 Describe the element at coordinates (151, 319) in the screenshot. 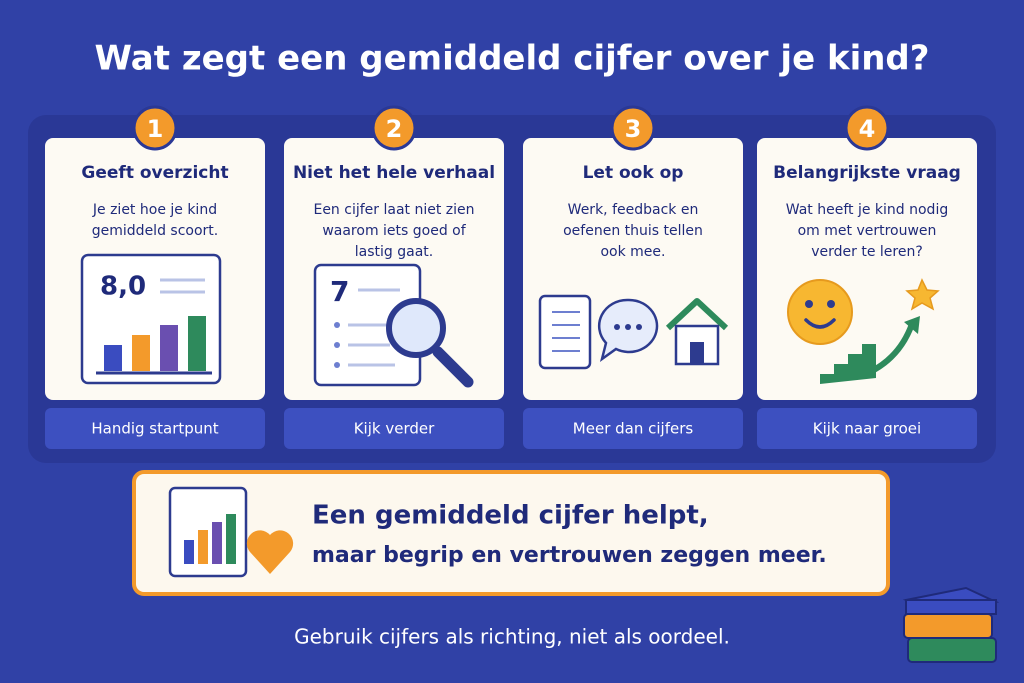

I see `chart-icon` at that location.